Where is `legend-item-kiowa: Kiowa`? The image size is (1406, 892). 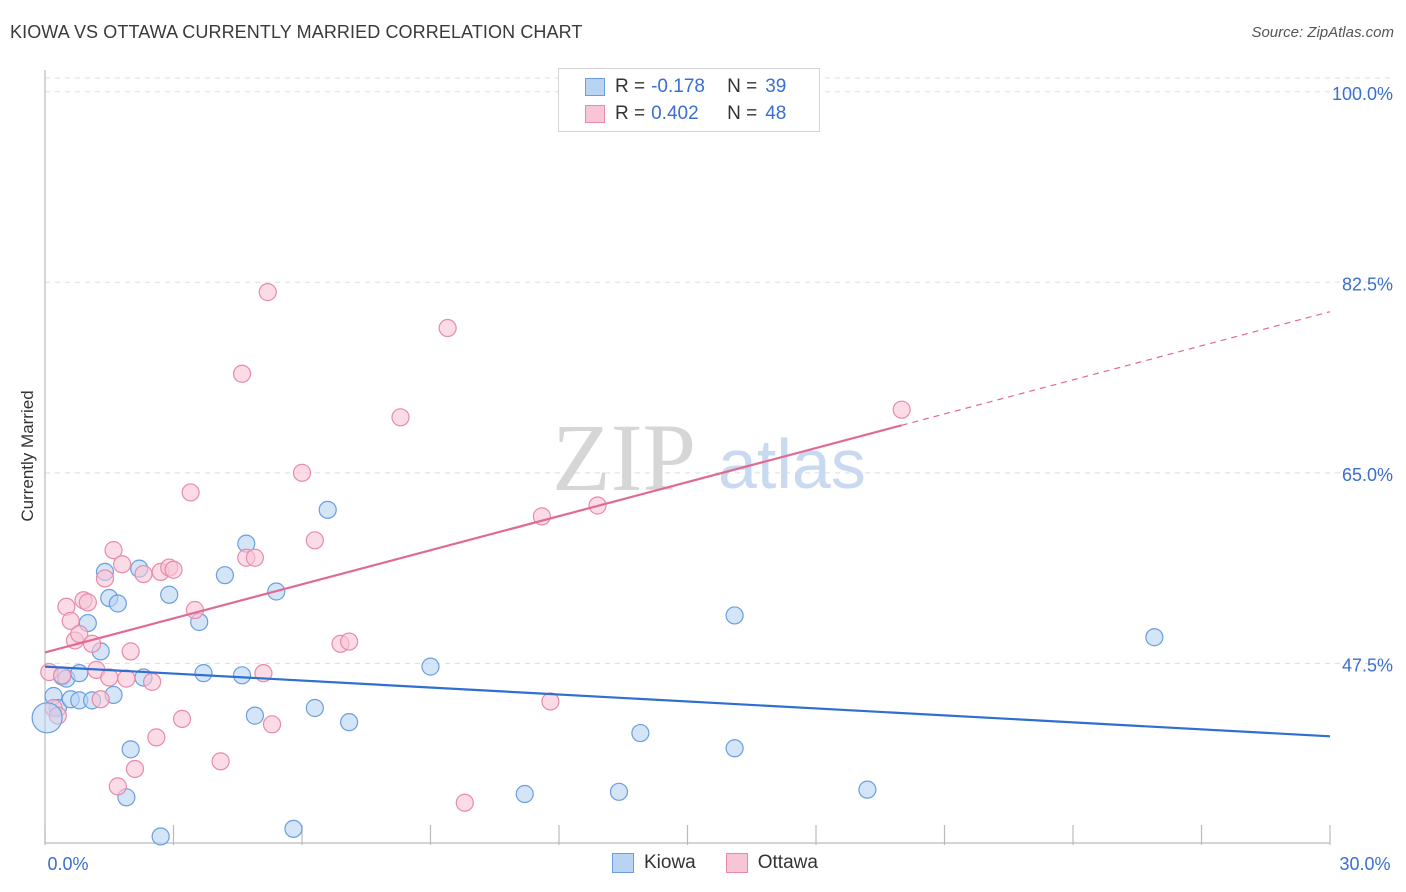 legend-item-kiowa: Kiowa is located at coordinates (654, 863).